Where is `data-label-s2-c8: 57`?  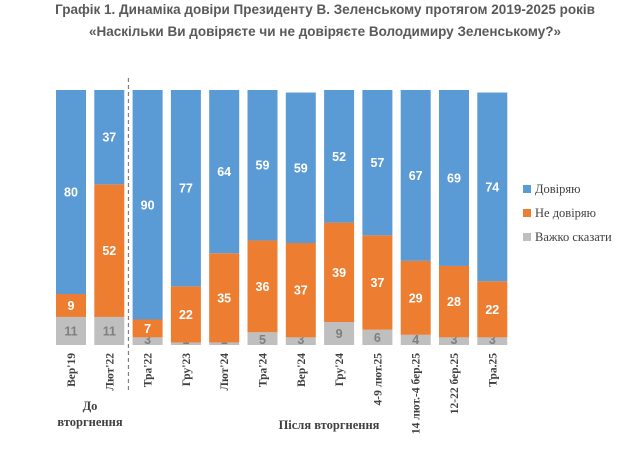
data-label-s2-c8: 57 is located at coordinates (377, 163).